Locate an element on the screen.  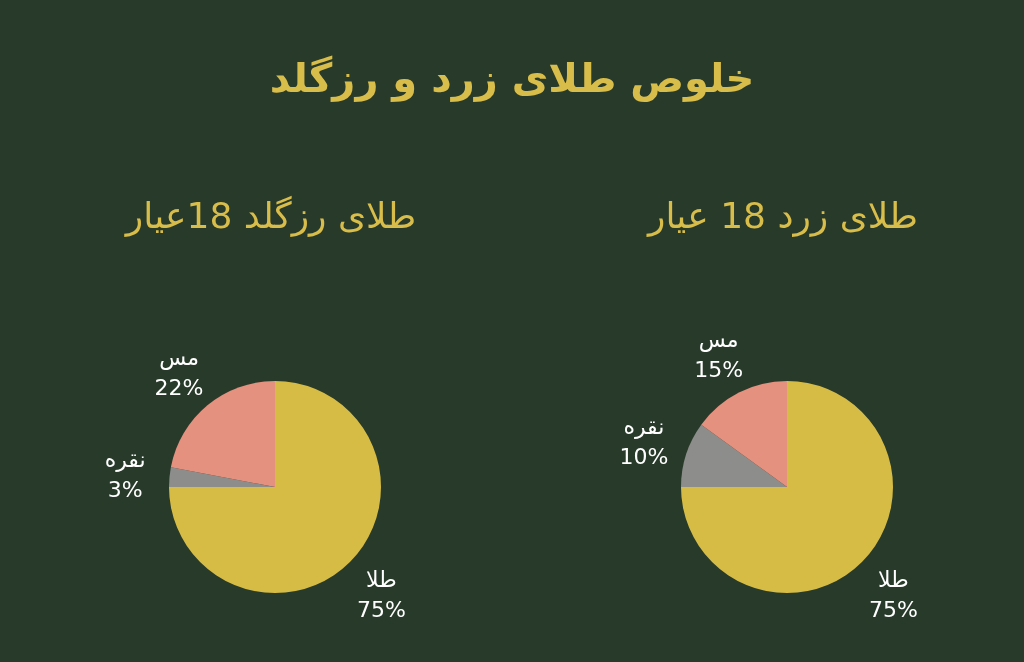
text: خلوص طلای زرد و رزگلد is located at coordinates (512, 78).